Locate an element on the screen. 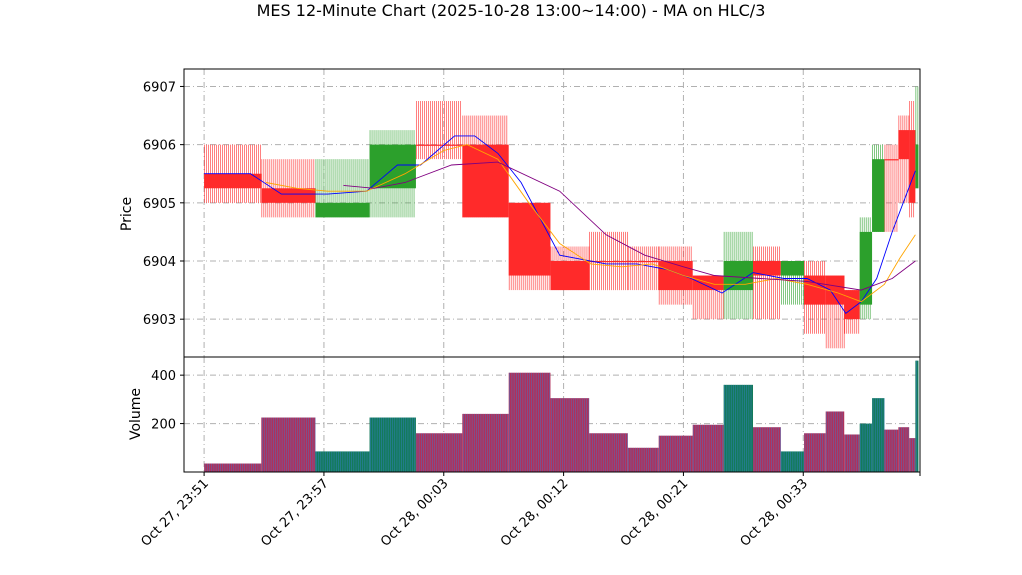 This screenshot has height=575, width=1022. x-tick-label: Oct 28, 00:33 is located at coordinates (774, 512).